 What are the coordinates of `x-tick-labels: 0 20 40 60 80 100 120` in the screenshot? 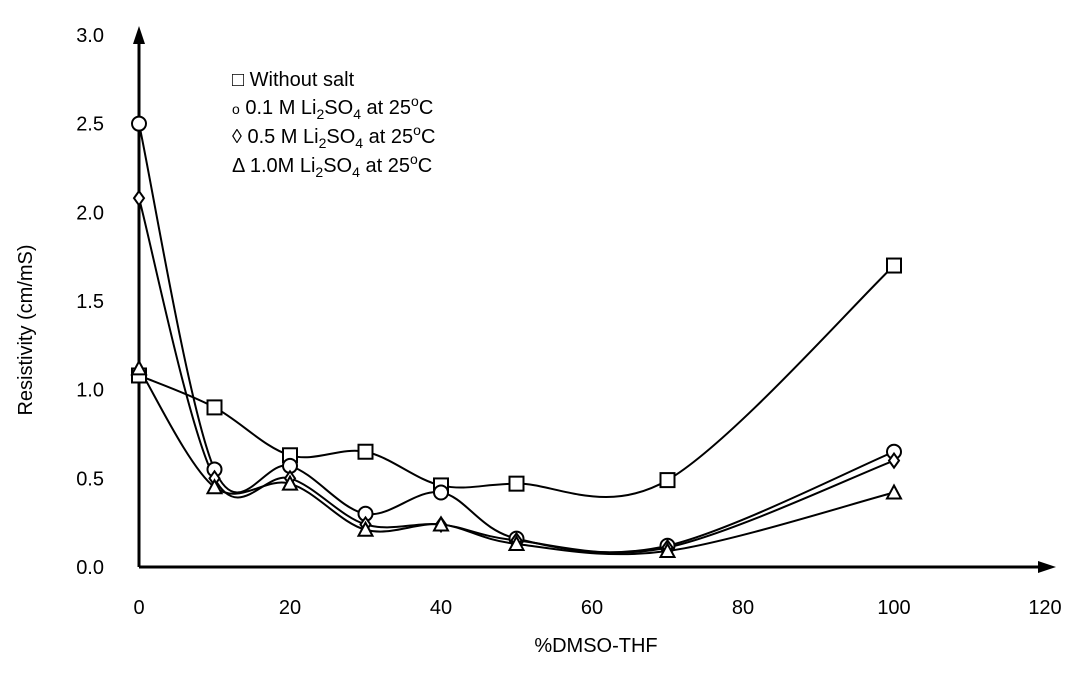 It's located at (597, 608).